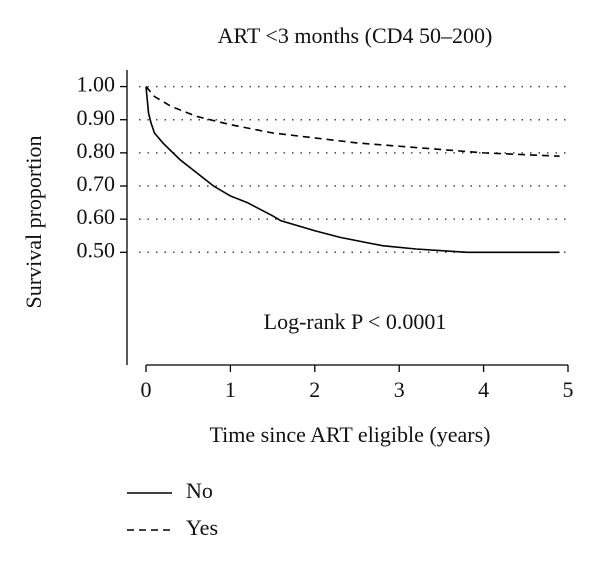 This screenshot has width=600, height=569. Describe the element at coordinates (202, 527) in the screenshot. I see `legend-label: Yes` at that location.